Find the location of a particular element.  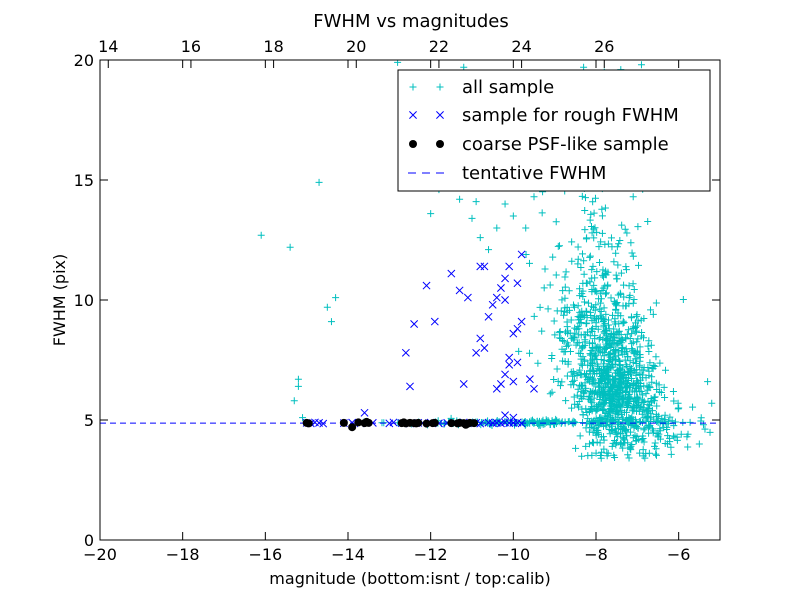

legend-box is located at coordinates (554, 130).